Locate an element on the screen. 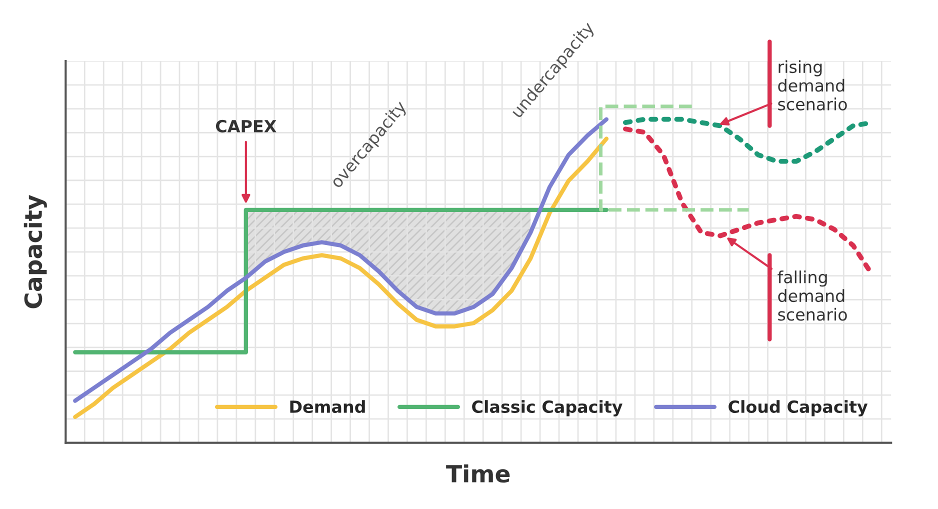 The image size is (938, 509). annotation: CAPEX is located at coordinates (246, 126).